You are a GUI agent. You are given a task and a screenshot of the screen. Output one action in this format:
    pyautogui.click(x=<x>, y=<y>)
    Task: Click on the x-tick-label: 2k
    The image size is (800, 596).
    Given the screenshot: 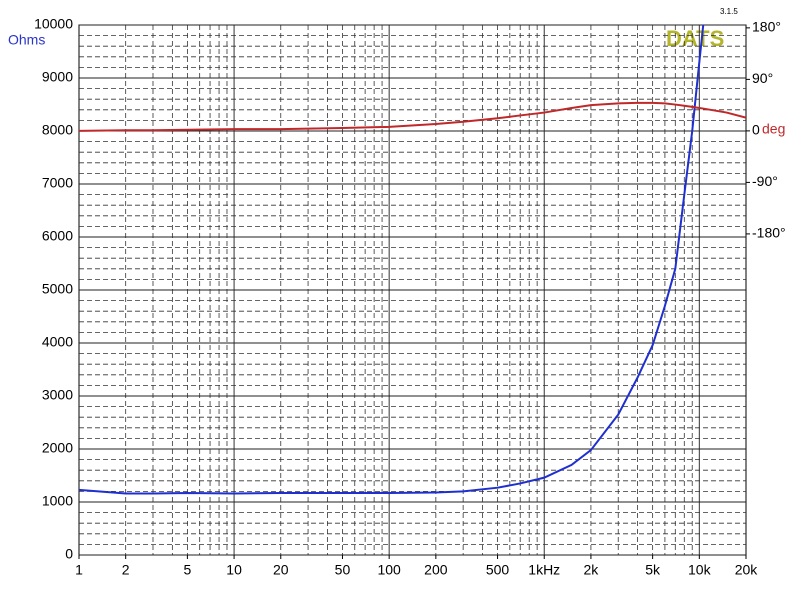 What is the action you would take?
    pyautogui.click(x=592, y=570)
    